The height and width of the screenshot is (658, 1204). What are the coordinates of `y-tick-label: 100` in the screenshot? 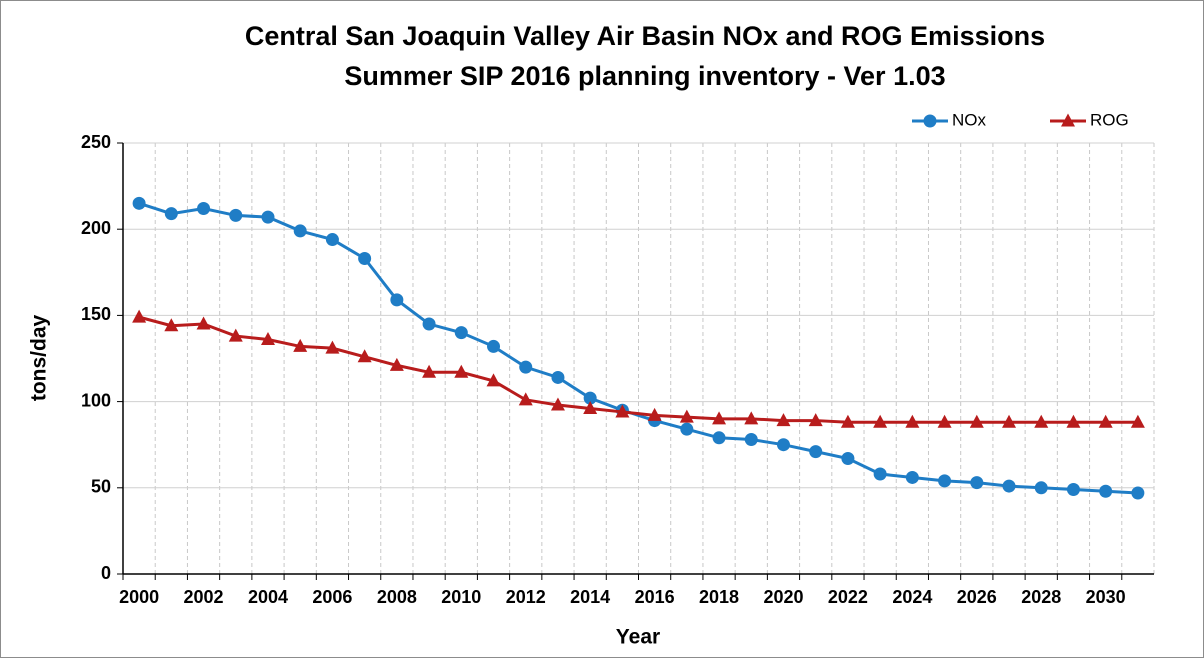 It's located at (96, 400).